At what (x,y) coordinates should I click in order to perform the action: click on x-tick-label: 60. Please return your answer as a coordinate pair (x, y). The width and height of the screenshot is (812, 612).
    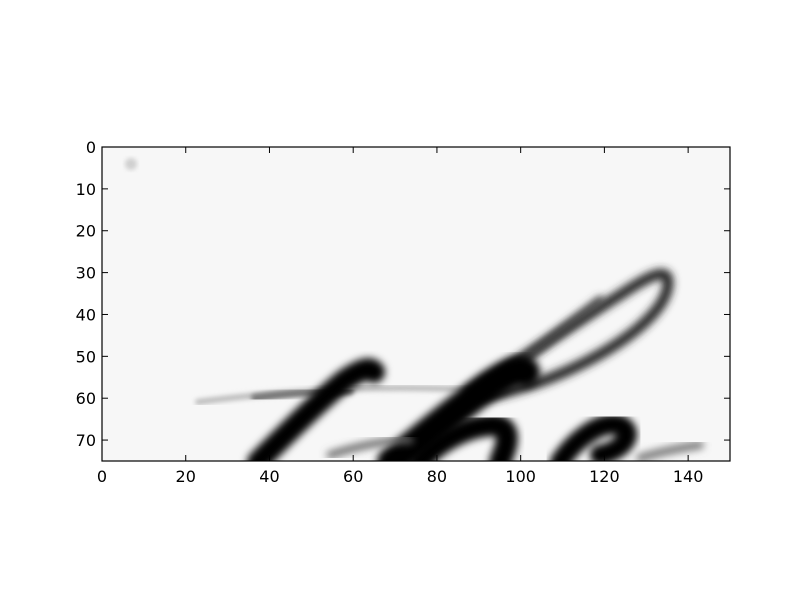
    Looking at the image, I should click on (353, 476).